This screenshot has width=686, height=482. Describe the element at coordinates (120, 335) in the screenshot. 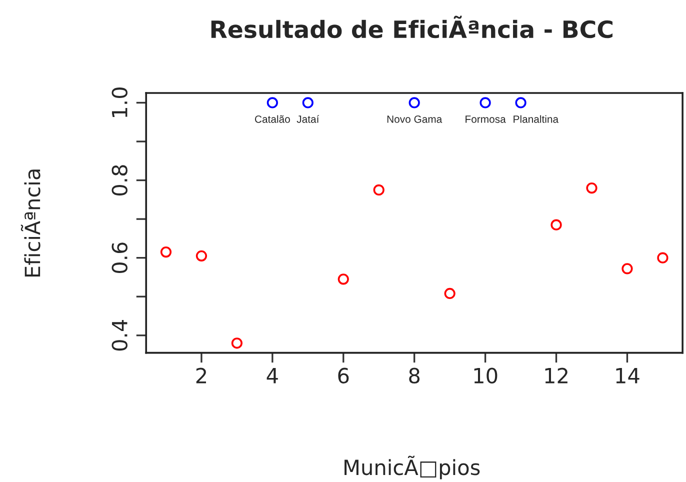

I see `y-tick-label: 0.4` at that location.